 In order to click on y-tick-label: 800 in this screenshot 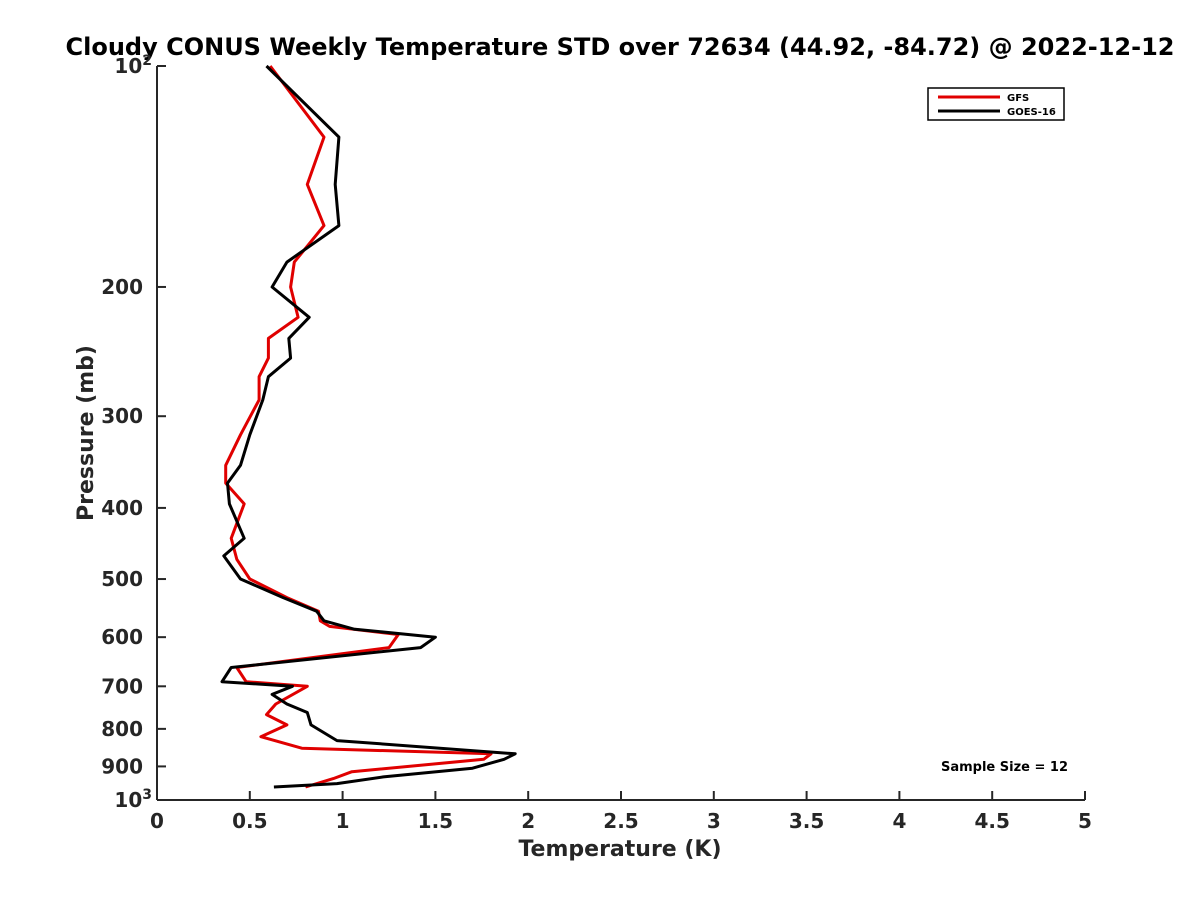, I will do `click(122, 729)`.